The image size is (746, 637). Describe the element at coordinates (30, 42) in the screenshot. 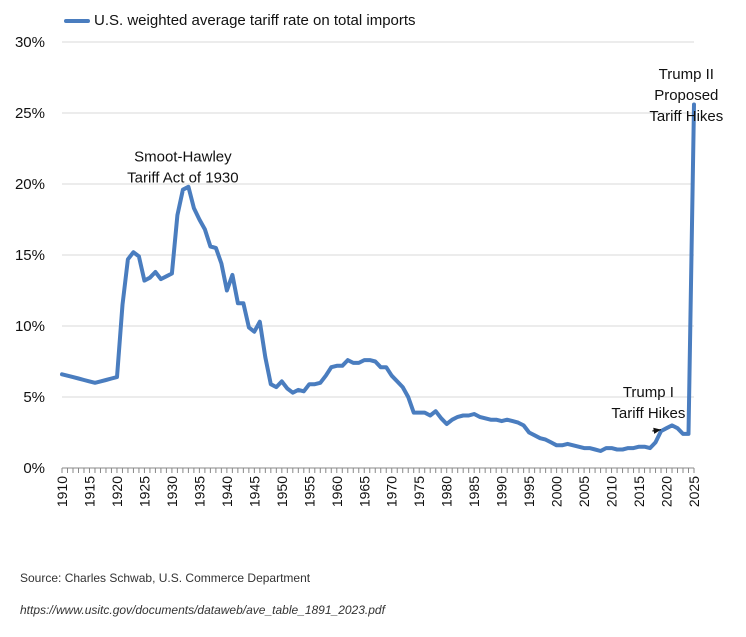

I see `y-tick-label: 30%` at that location.